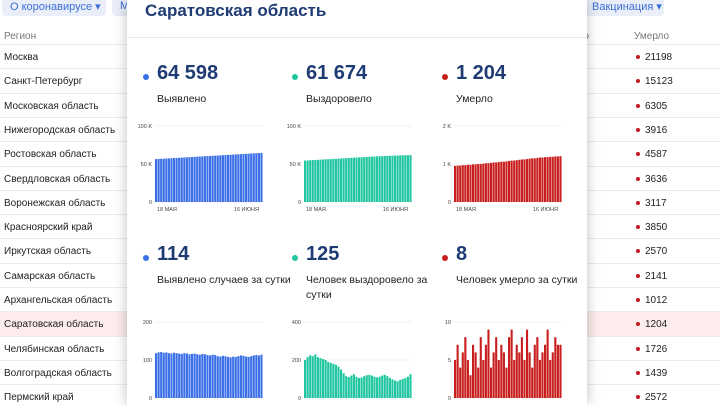 Image resolution: width=720 pixels, height=405 pixels. I want to click on filter-coronavirus: О коронавирусе ▾, so click(54, 8).